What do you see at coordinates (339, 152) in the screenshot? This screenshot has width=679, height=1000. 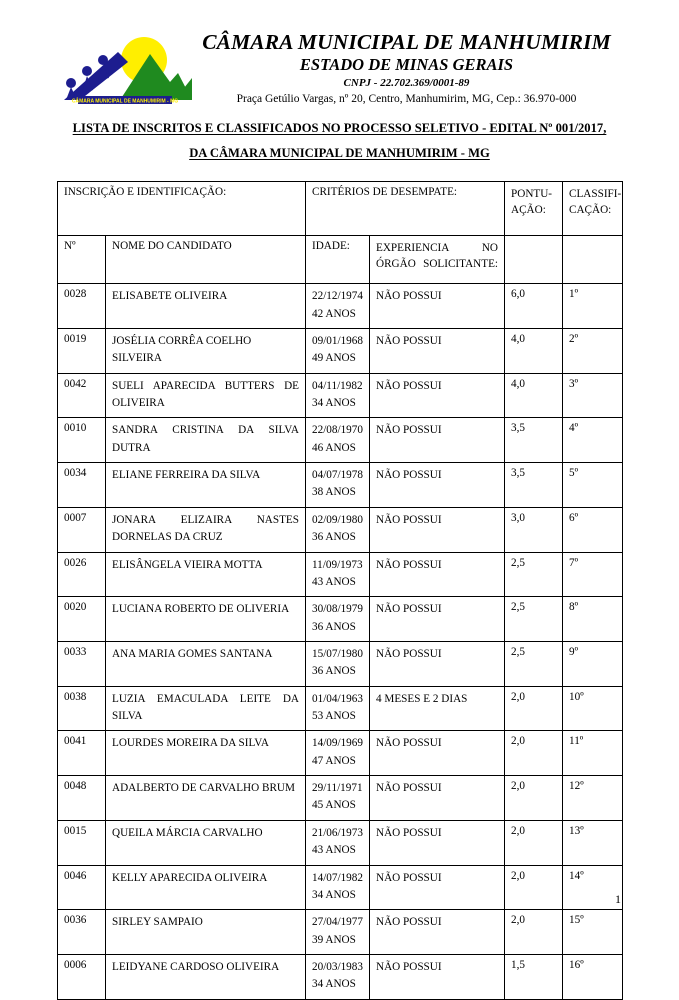 I see `document-title-line-2: DA CÂMARA MUNICIPAL DE MANHUMIRIM - MG` at bounding box center [339, 152].